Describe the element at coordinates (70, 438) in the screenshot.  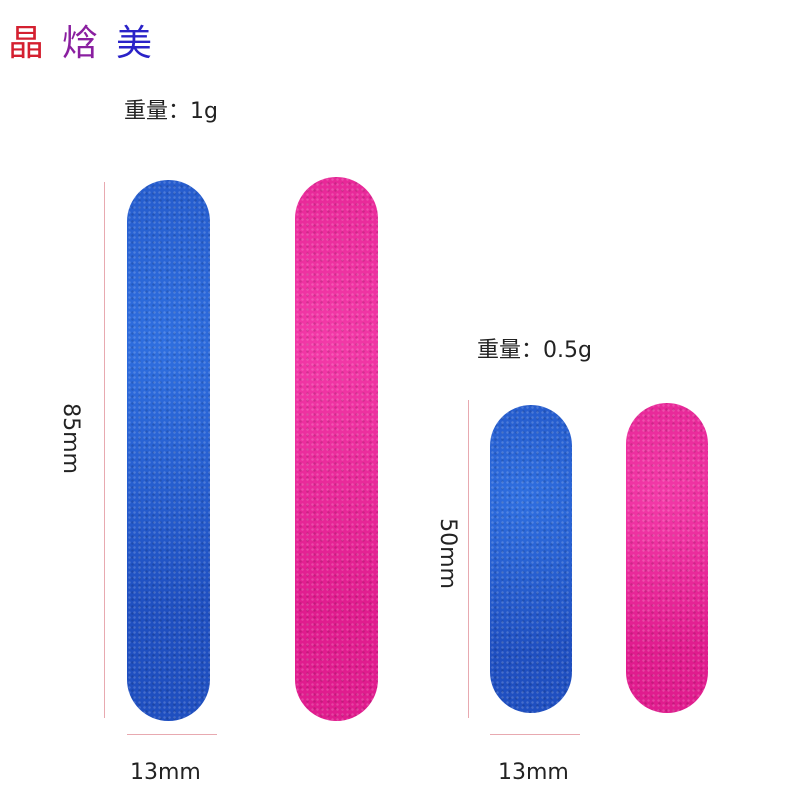
I see `large-length-label: 85mm` at that location.